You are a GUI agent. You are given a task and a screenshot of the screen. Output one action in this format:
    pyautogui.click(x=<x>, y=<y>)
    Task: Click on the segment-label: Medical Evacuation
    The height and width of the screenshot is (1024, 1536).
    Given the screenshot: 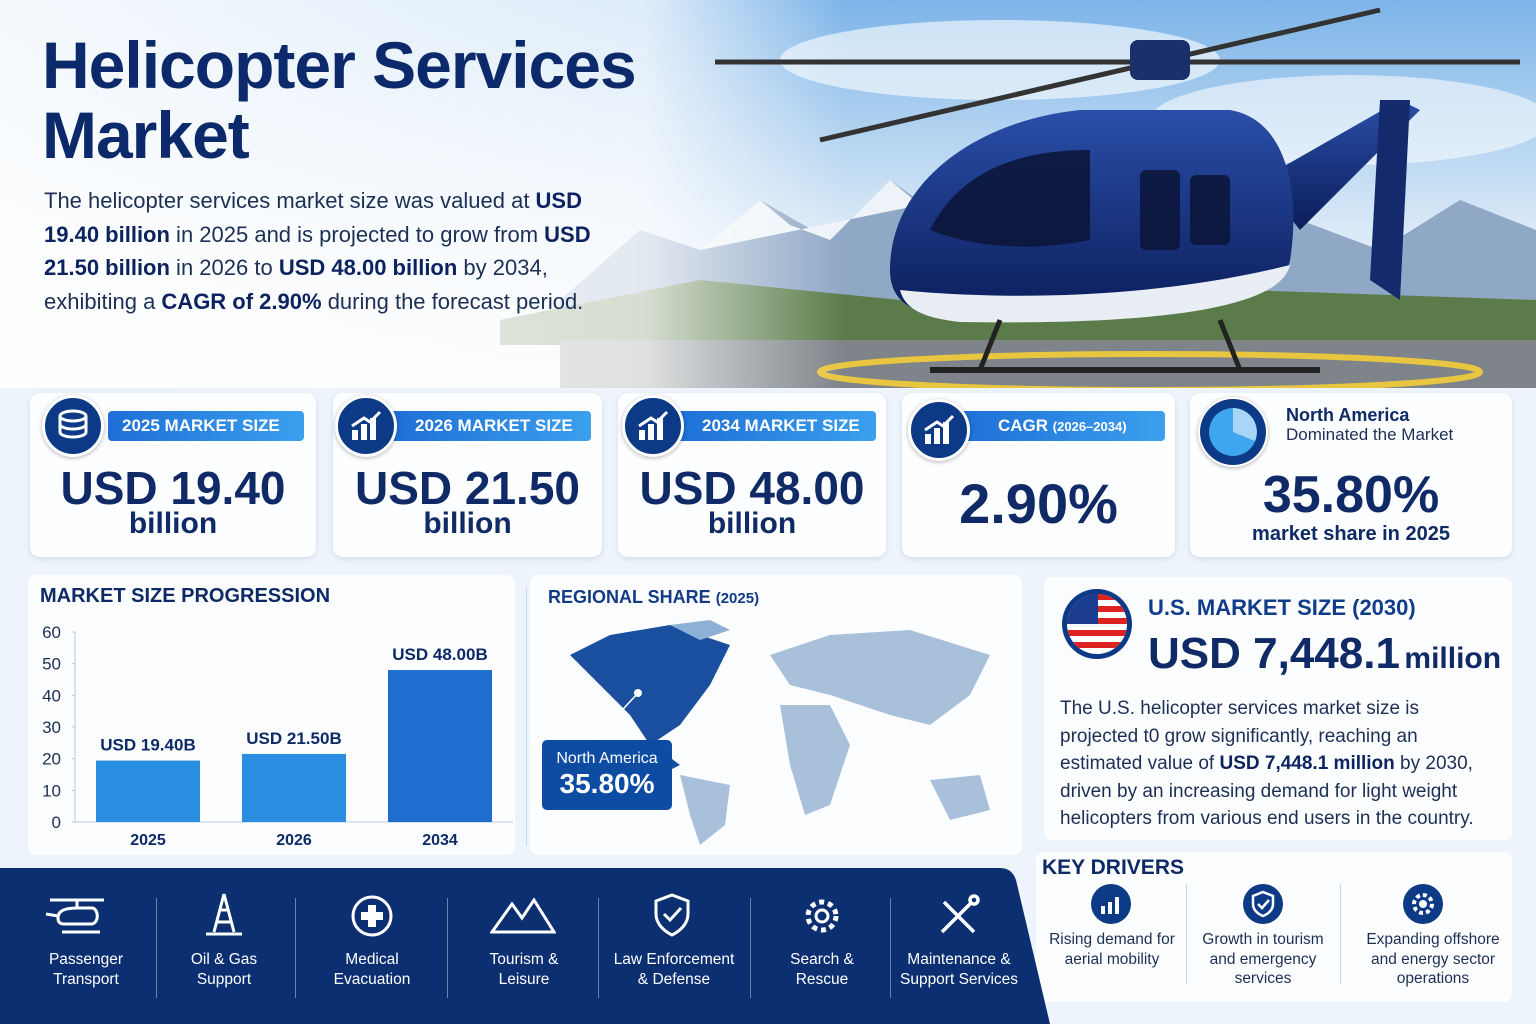 What is the action you would take?
    pyautogui.click(x=372, y=969)
    